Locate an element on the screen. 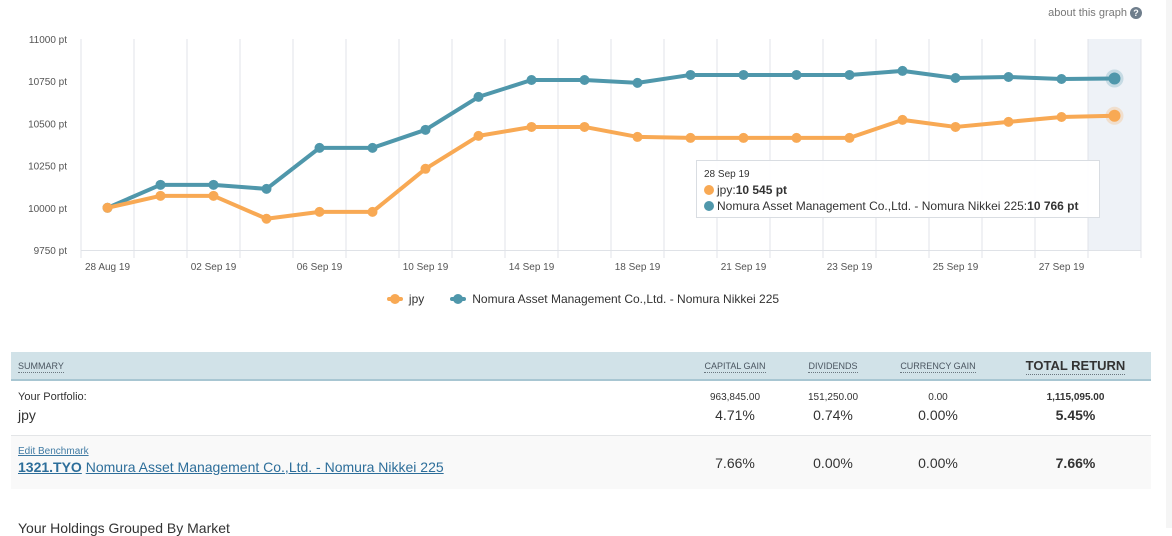 This screenshot has height=536, width=1172. legend-label-jpy: jpy is located at coordinates (416, 299).